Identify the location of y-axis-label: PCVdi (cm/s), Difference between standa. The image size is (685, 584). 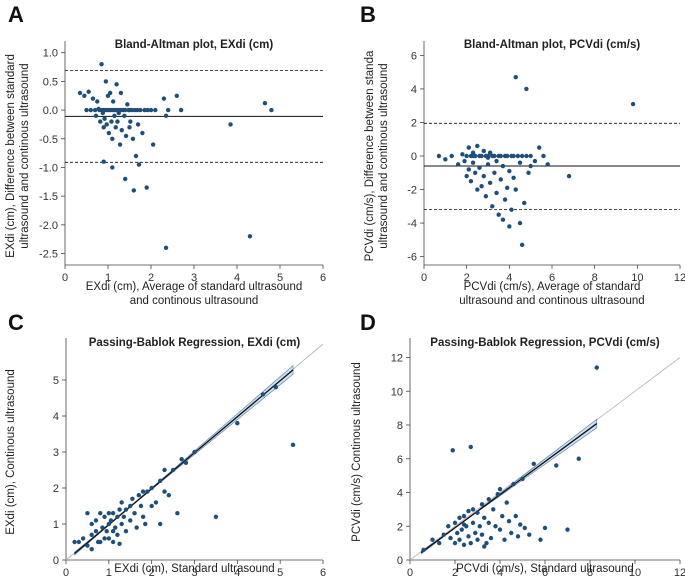
(370, 155).